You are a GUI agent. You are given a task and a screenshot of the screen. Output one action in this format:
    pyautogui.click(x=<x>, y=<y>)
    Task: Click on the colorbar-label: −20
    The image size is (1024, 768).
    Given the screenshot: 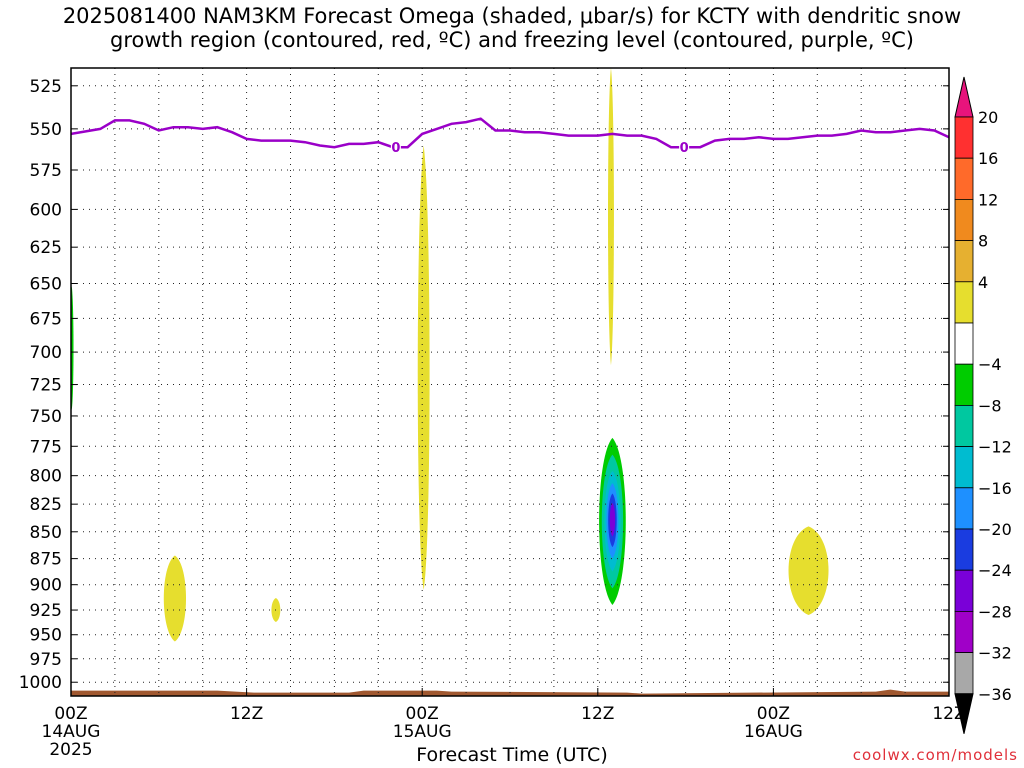 What is the action you would take?
    pyautogui.click(x=995, y=529)
    